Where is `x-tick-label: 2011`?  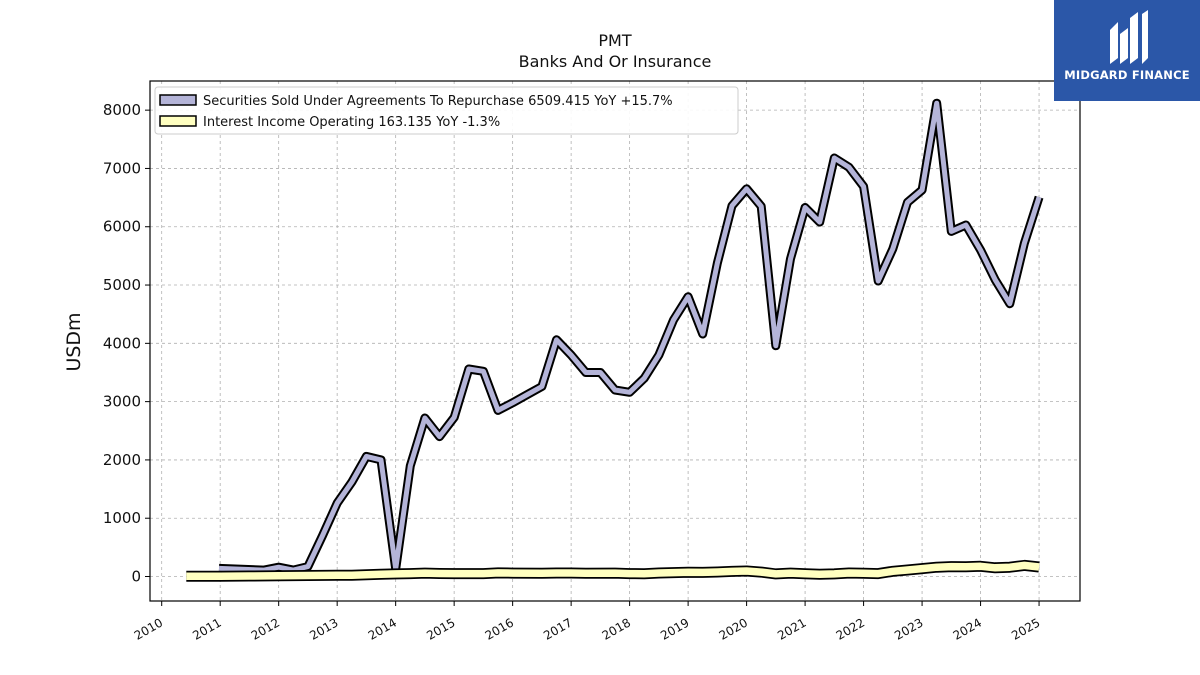
x-tick-label: 2011 is located at coordinates (206, 628).